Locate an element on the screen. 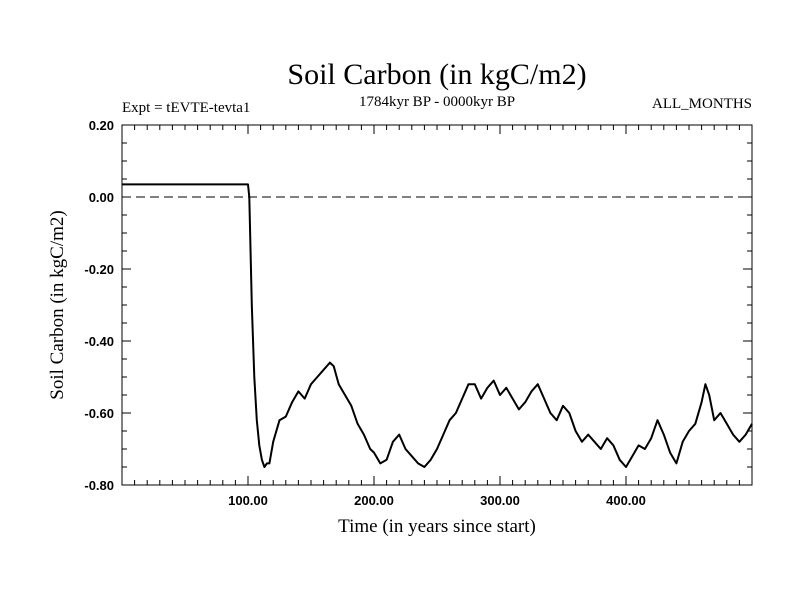  x-axis-label: Time (in years since start) is located at coordinates (437, 526).